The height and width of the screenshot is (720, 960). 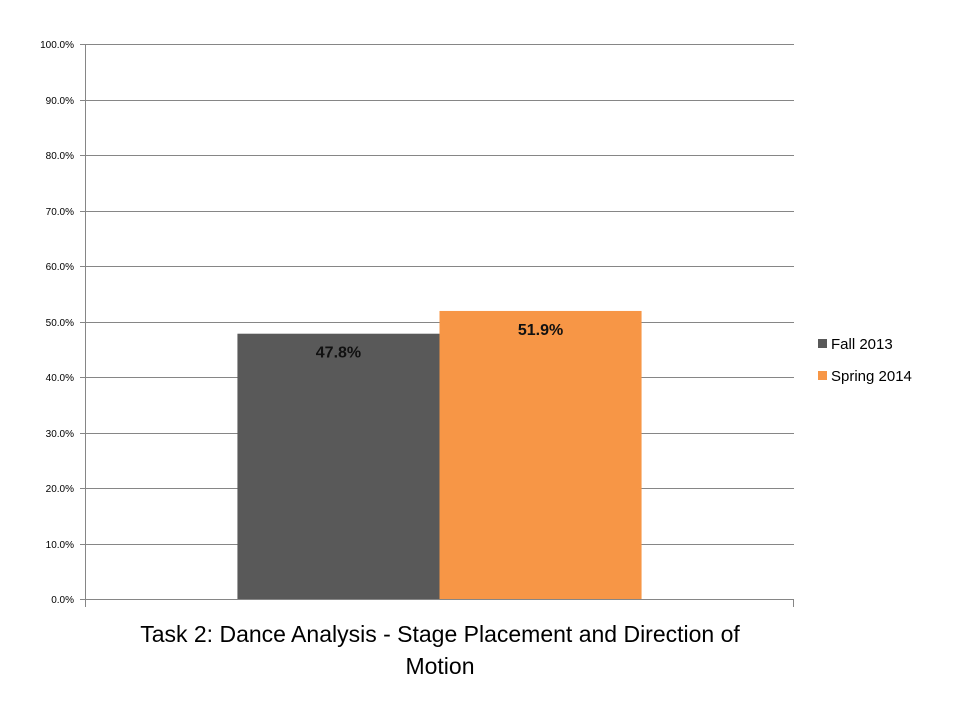 What do you see at coordinates (60, 156) in the screenshot?
I see `y-tick-label: 80.0%` at bounding box center [60, 156].